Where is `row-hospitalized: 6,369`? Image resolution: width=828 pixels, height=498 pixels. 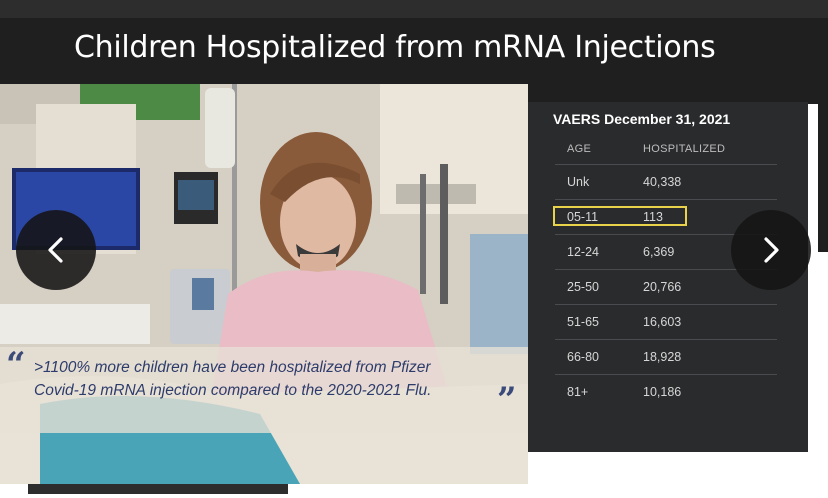
row-hospitalized: 6,369 is located at coordinates (659, 252).